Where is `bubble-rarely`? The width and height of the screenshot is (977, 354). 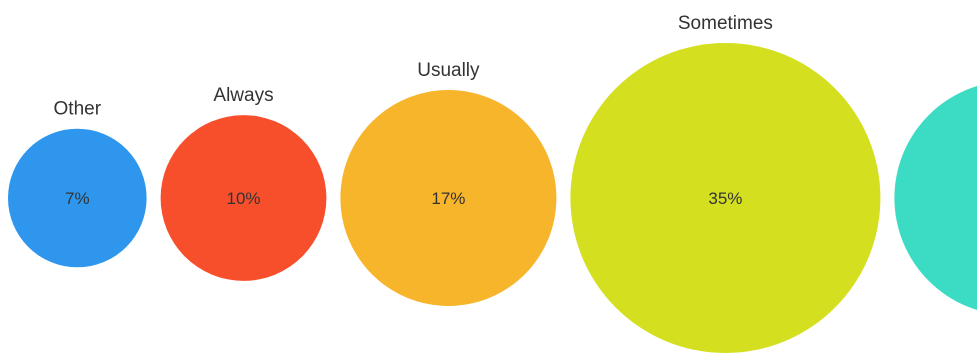 bubble-rarely is located at coordinates (935, 198).